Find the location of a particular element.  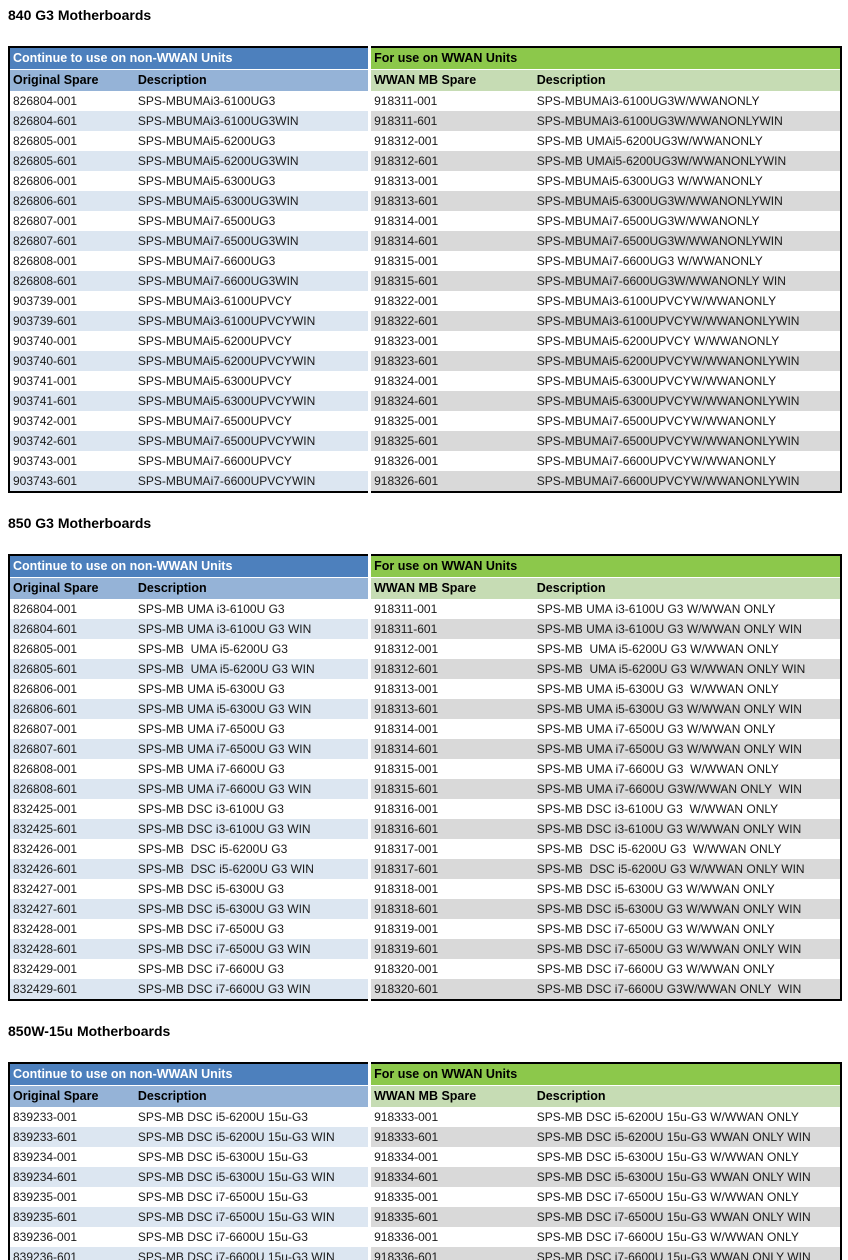

description-cell: SPS-MB DSC i3-6100U G3 WIN is located at coordinates (252, 829).